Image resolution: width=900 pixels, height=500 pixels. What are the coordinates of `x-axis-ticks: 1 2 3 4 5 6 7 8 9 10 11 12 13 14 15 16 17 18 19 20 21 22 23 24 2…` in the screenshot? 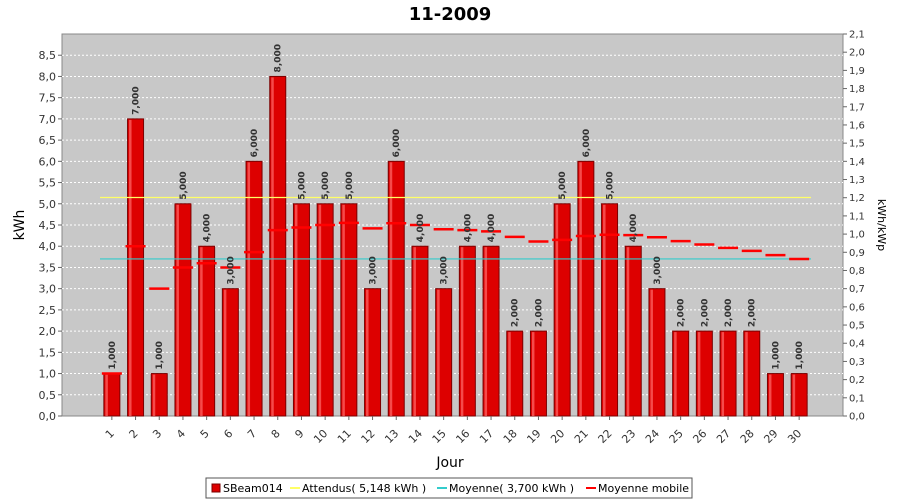 It's located at (453, 431).